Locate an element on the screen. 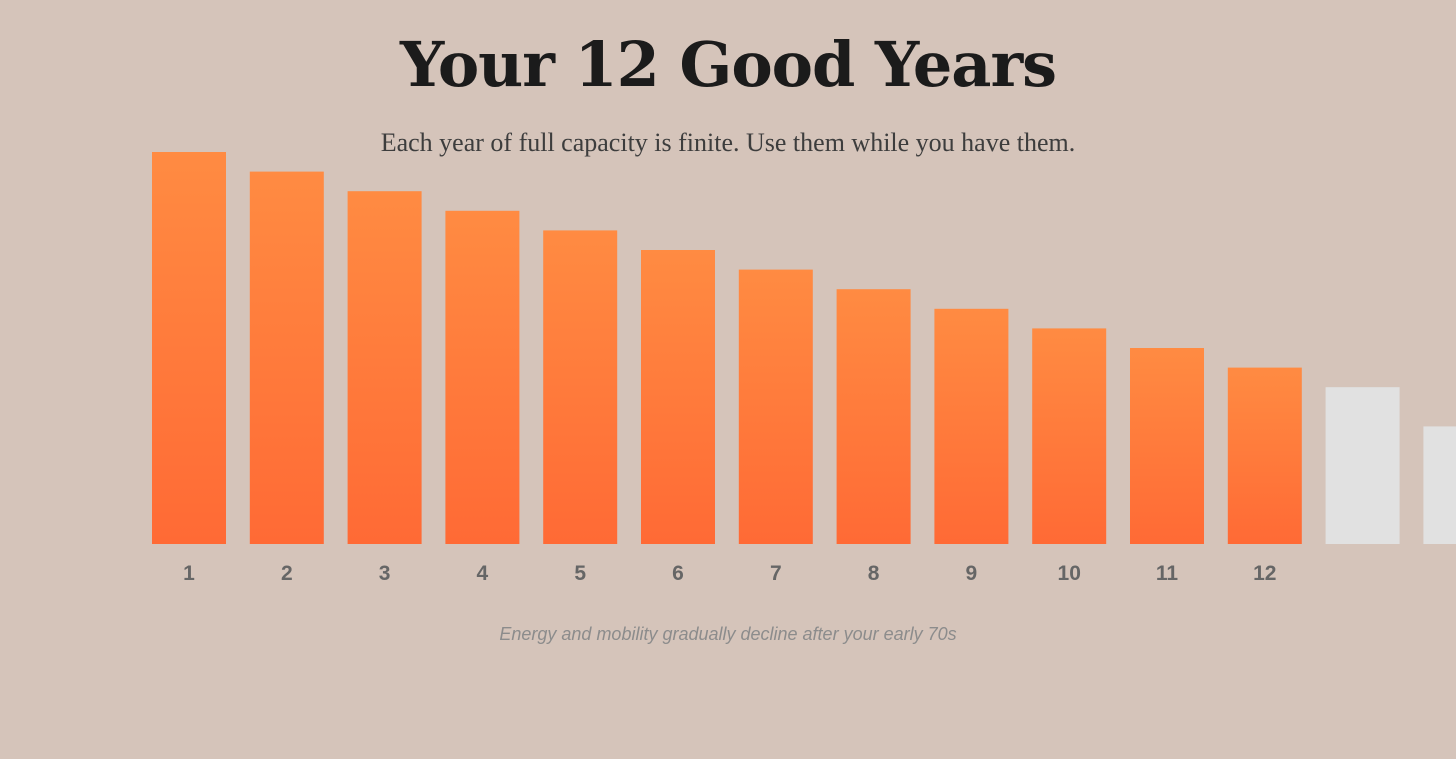  x-tick-label: 5 is located at coordinates (580, 573).